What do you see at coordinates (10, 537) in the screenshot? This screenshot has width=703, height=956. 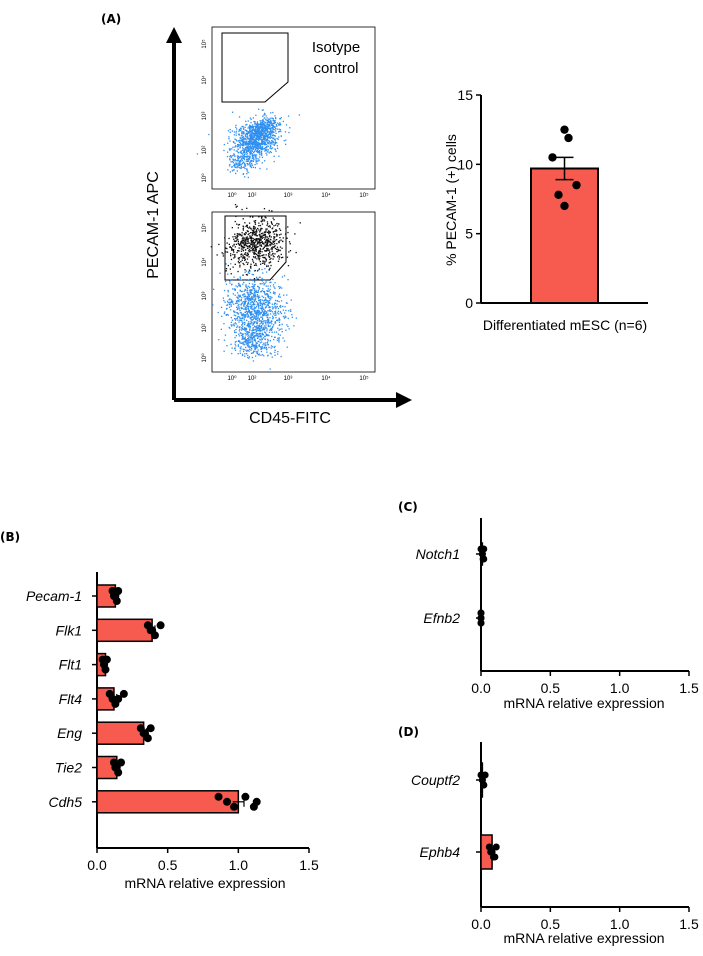 I see `panel-label-b: (B)` at bounding box center [10, 537].